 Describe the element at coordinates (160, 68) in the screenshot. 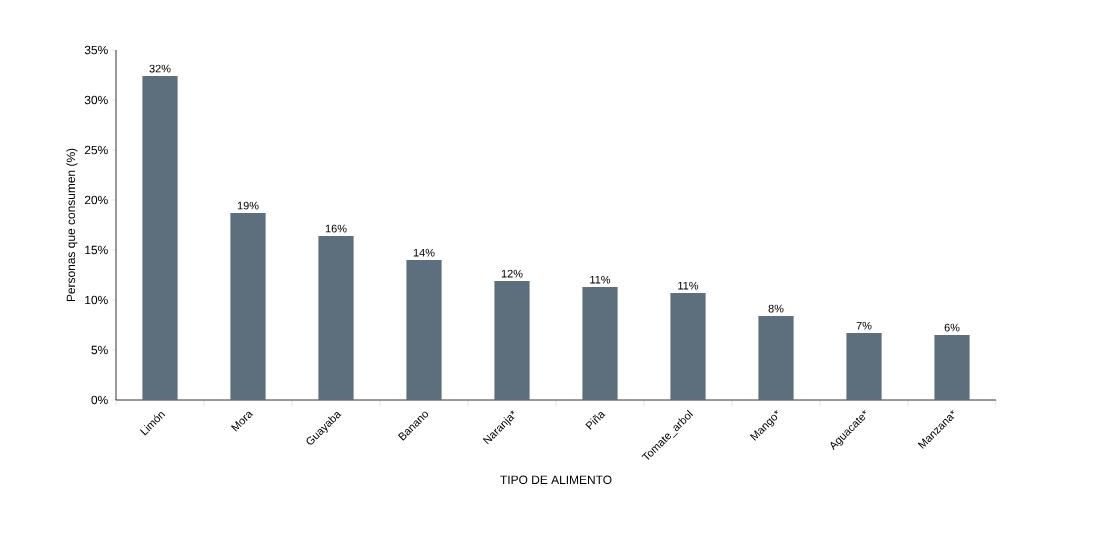

I see `data-label: 32%` at that location.